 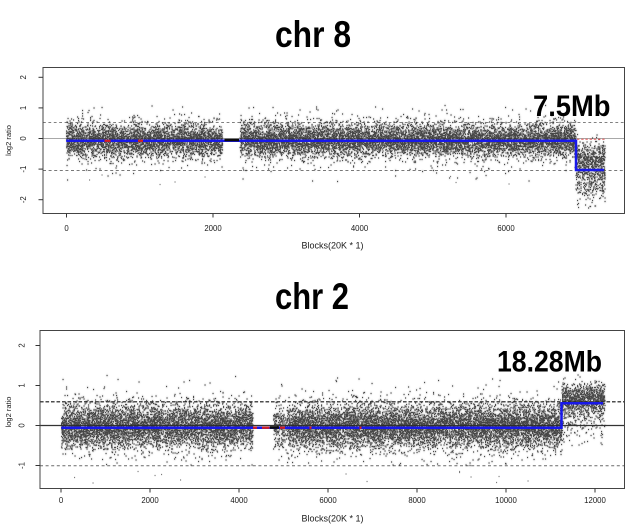 What do you see at coordinates (312, 296) in the screenshot?
I see `svg-text: chr 2` at bounding box center [312, 296].